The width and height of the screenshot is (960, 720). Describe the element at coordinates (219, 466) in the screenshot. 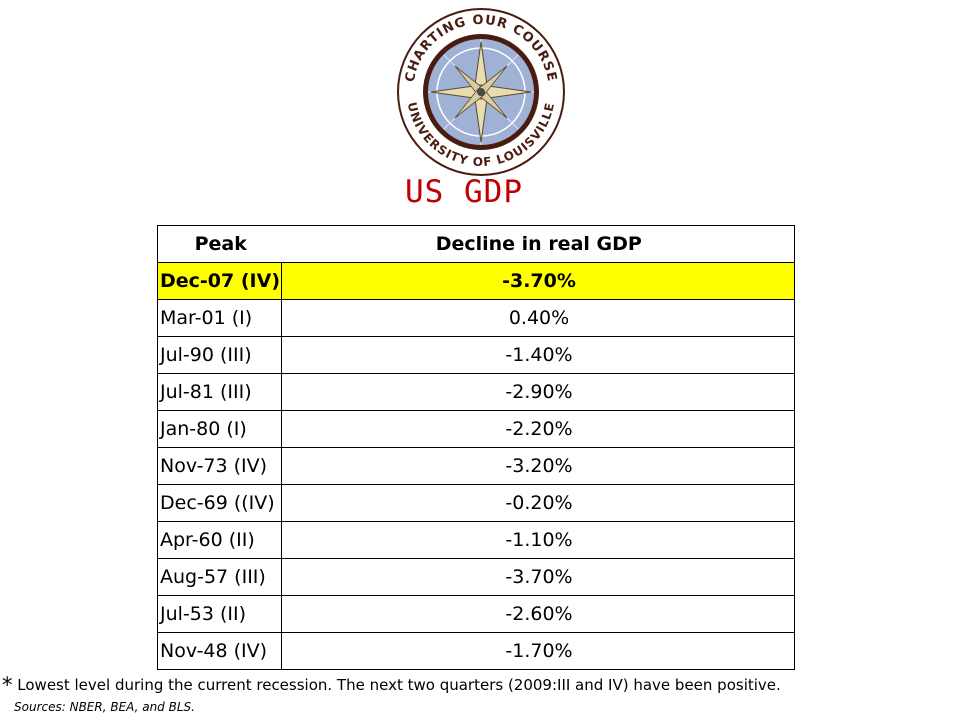

I see `peak-cell: Nov-73 (IV)` at that location.